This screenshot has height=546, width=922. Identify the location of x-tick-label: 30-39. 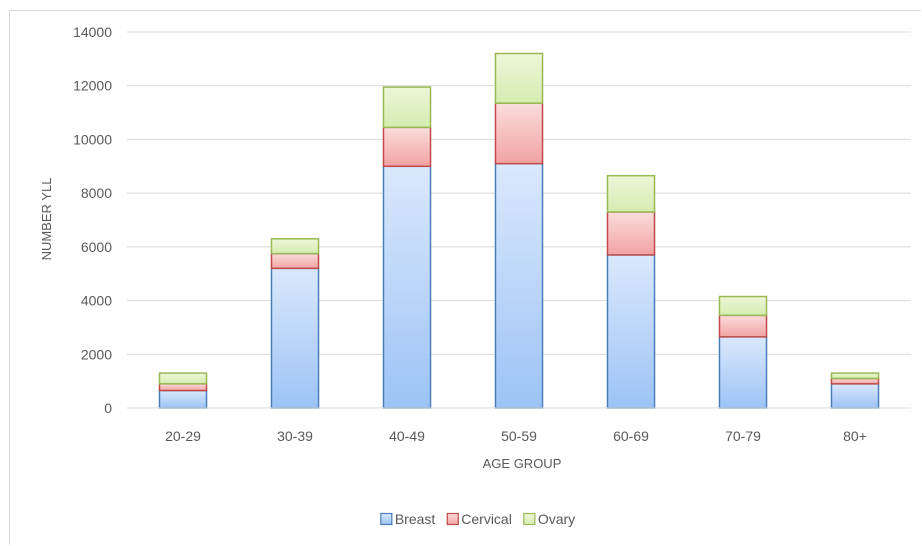
(295, 436).